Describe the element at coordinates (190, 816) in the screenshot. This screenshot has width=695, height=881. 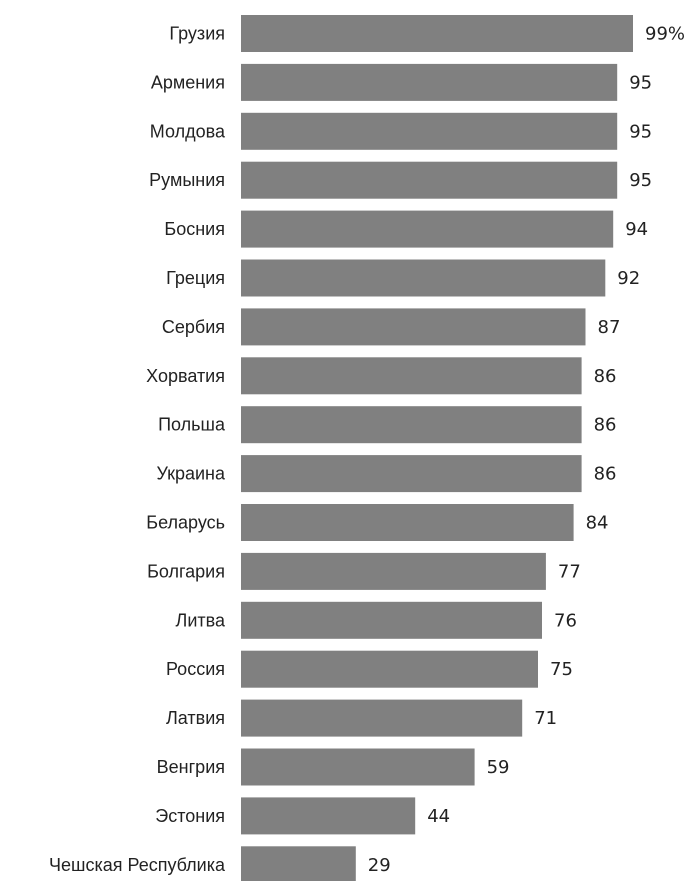
I see `category-label: Эстония` at that location.